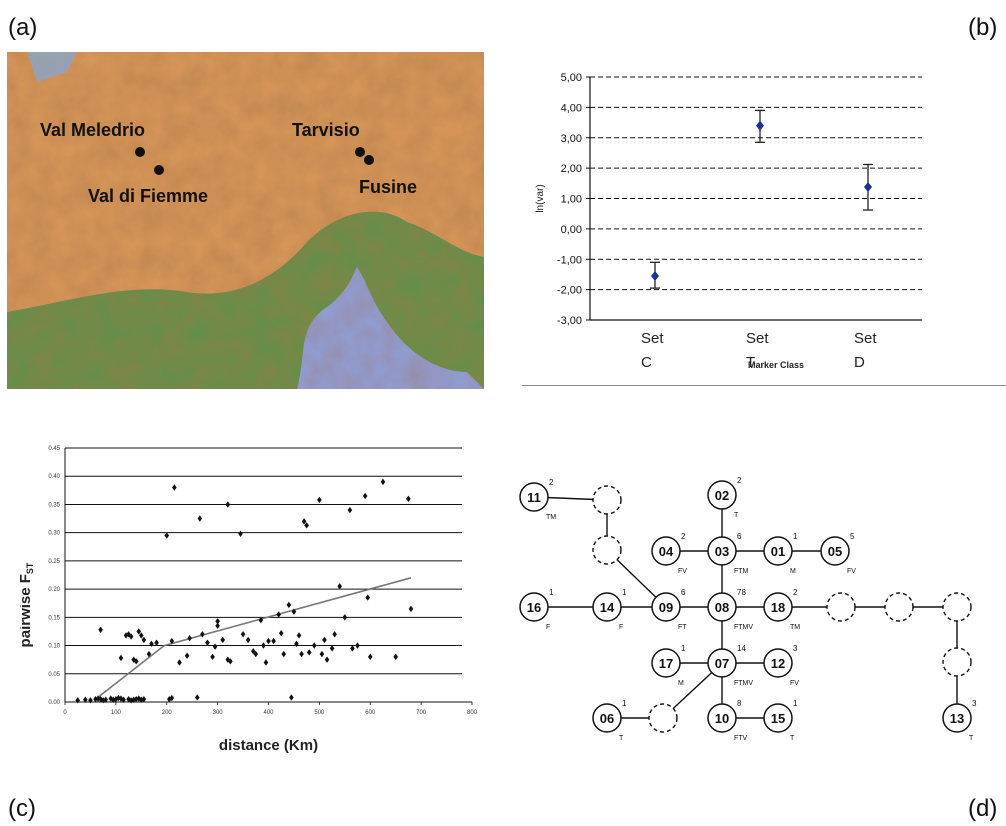  What do you see at coordinates (756, 183) in the screenshot?
I see `chart-b-grid` at bounding box center [756, 183].